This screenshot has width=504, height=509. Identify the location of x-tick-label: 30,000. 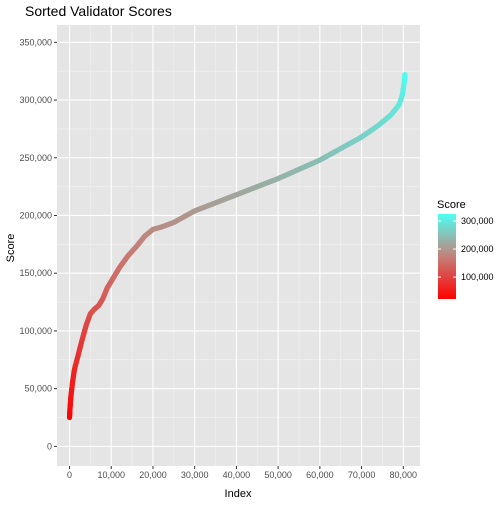
(195, 475).